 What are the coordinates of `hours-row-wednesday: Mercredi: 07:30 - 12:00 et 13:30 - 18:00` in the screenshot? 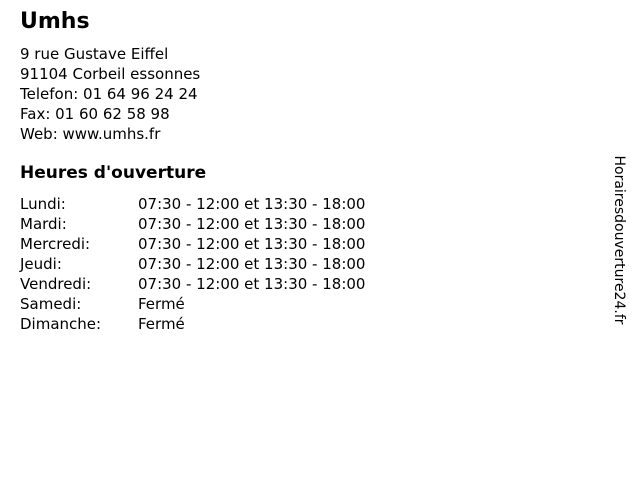 It's located at (192, 244).